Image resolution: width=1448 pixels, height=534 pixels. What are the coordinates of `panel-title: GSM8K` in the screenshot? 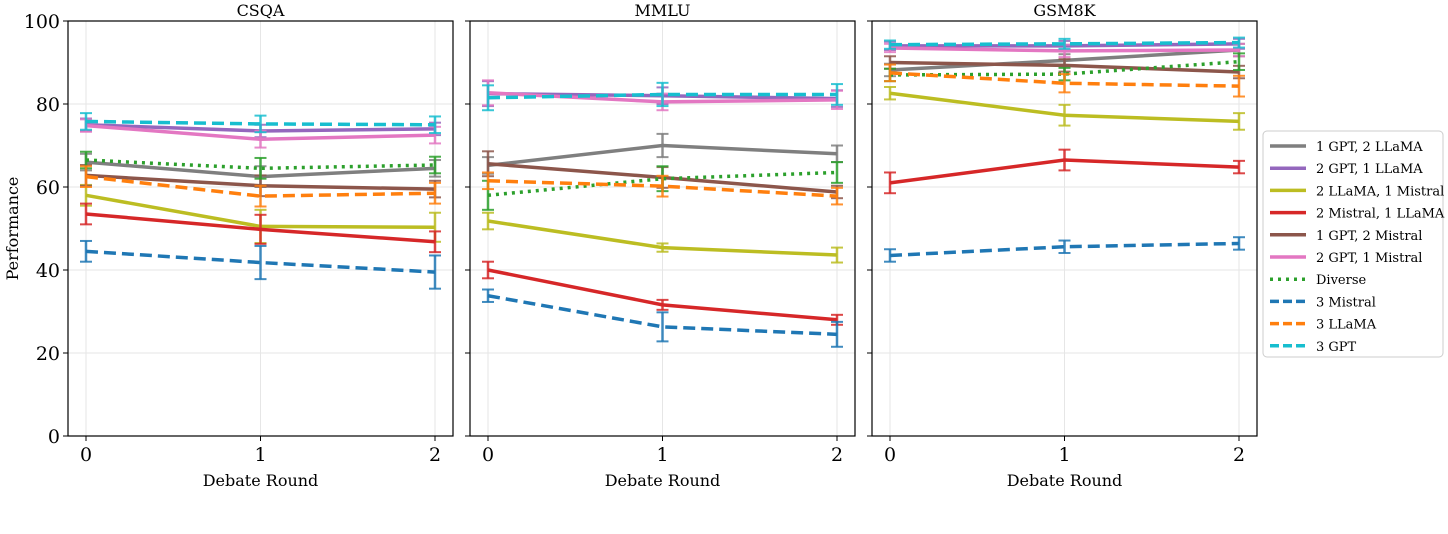 It's located at (1064, 10).